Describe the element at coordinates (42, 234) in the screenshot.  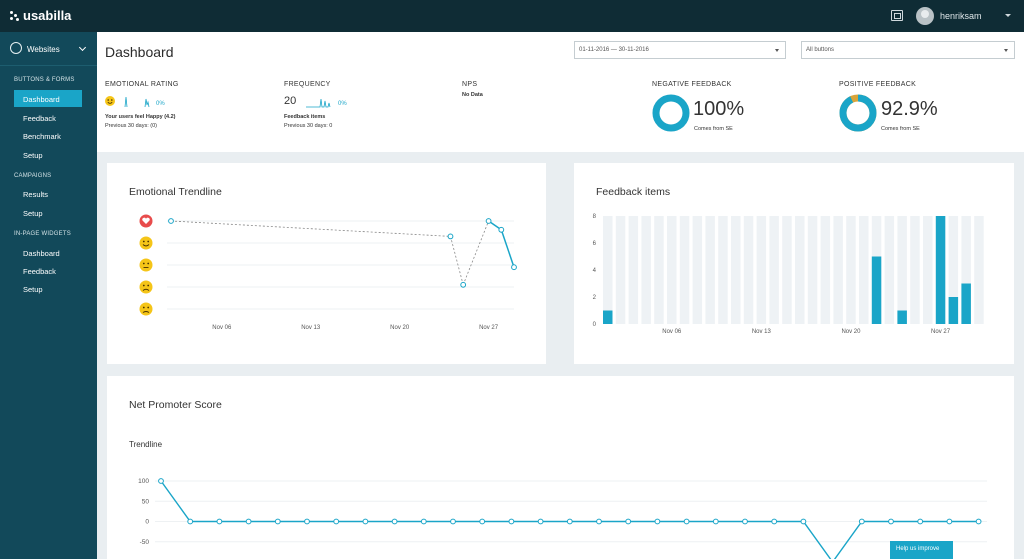
I see `nav-section-in-page-widgets: IN-PAGE WIDGETS` at that location.